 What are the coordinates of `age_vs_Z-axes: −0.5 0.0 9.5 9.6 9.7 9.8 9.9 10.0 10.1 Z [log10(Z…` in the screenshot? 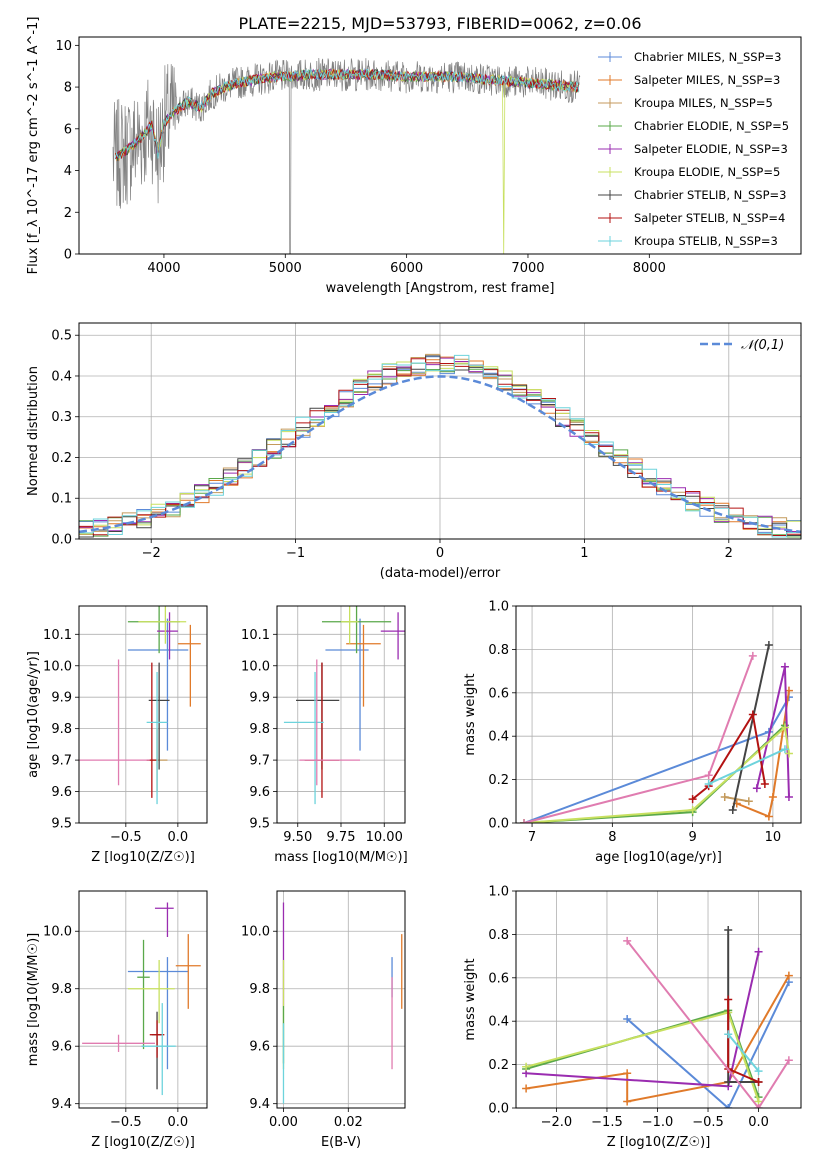 It's located at (116, 735).